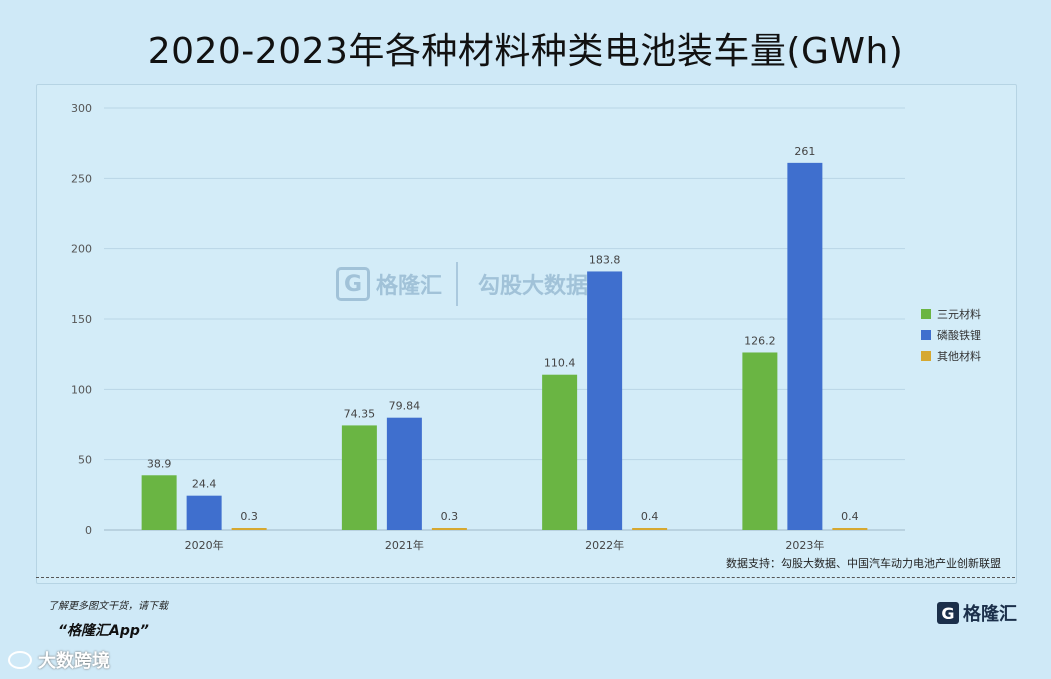 The image size is (1051, 679). Describe the element at coordinates (81, 389) in the screenshot. I see `y-tick-label: 100` at that location.